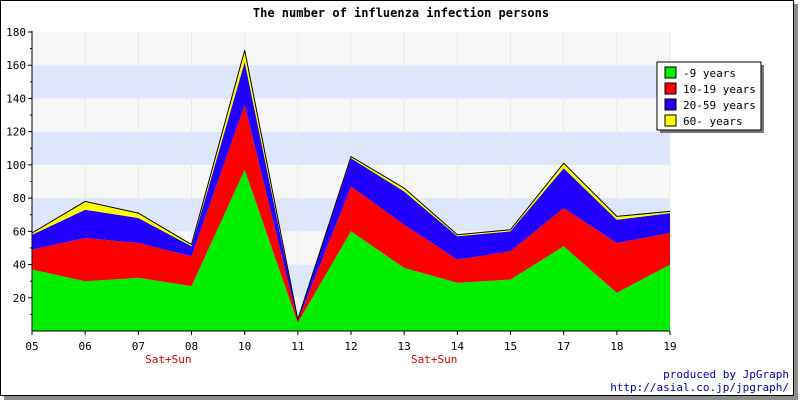 Image resolution: width=800 pixels, height=400 pixels. I want to click on credit-url: http://asial.co.jp/jpgraph/, so click(699, 387).